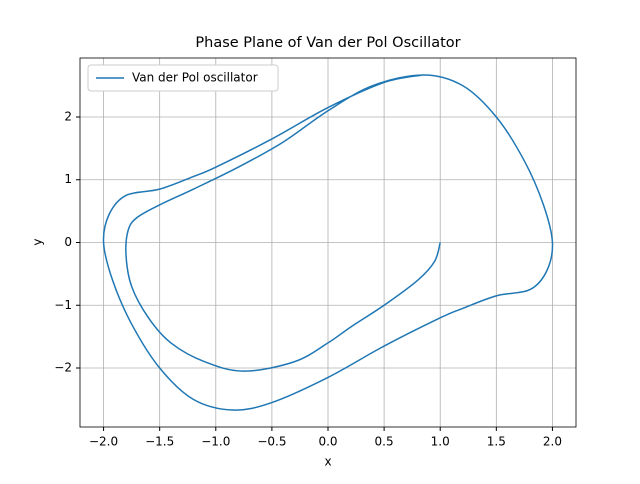 The width and height of the screenshot is (640, 484). What do you see at coordinates (440, 442) in the screenshot?
I see `x-tick-label: 1.0` at bounding box center [440, 442].